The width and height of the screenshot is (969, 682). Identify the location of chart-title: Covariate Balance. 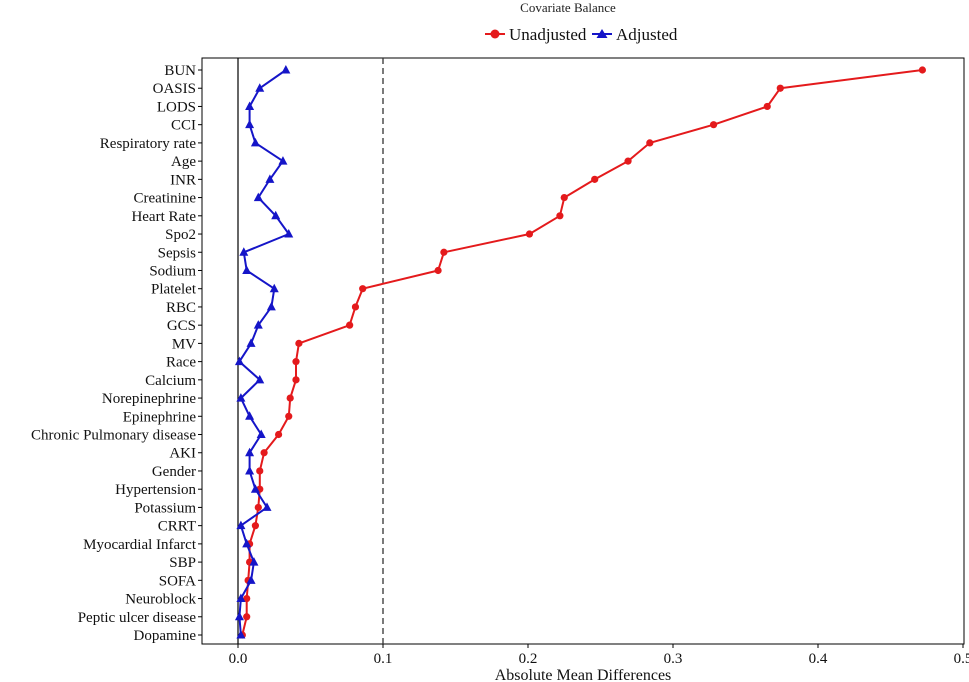
(568, 7).